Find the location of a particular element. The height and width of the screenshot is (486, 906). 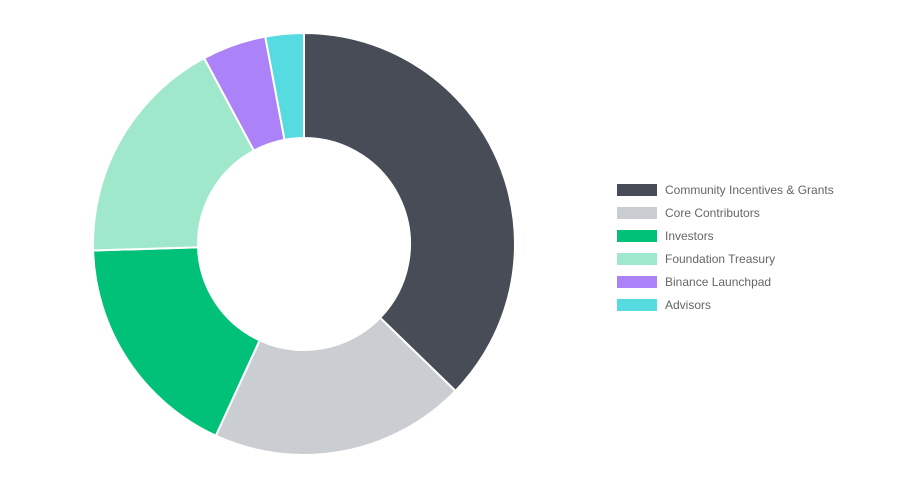

legend-label: Advisors is located at coordinates (688, 304).